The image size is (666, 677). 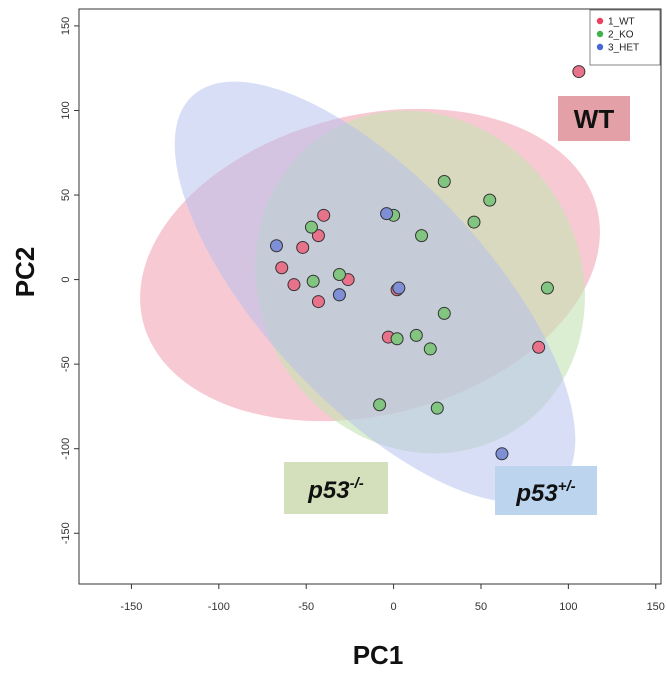 What do you see at coordinates (66, 195) in the screenshot?
I see `y-tick-label: 50` at bounding box center [66, 195].